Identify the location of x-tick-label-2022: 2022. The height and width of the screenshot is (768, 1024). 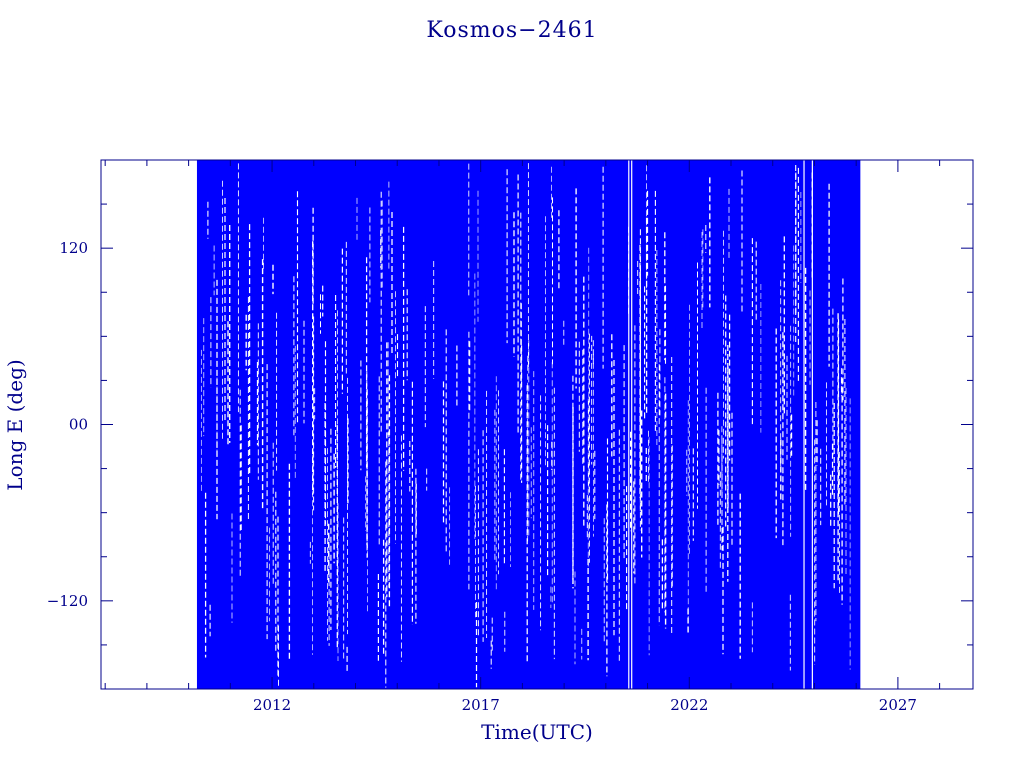
(689, 705).